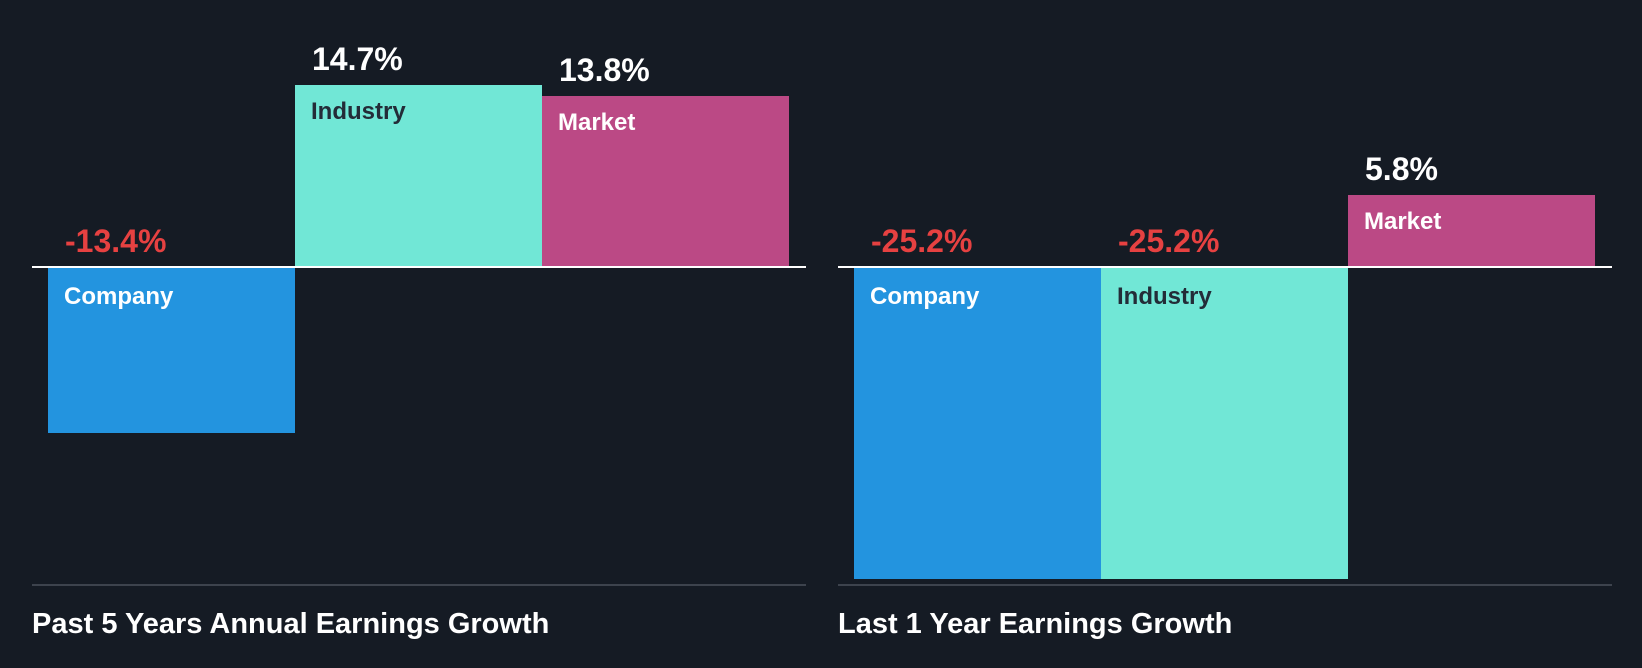 This screenshot has width=1642, height=668. What do you see at coordinates (604, 69) in the screenshot?
I see `value-label: 13.8%` at bounding box center [604, 69].